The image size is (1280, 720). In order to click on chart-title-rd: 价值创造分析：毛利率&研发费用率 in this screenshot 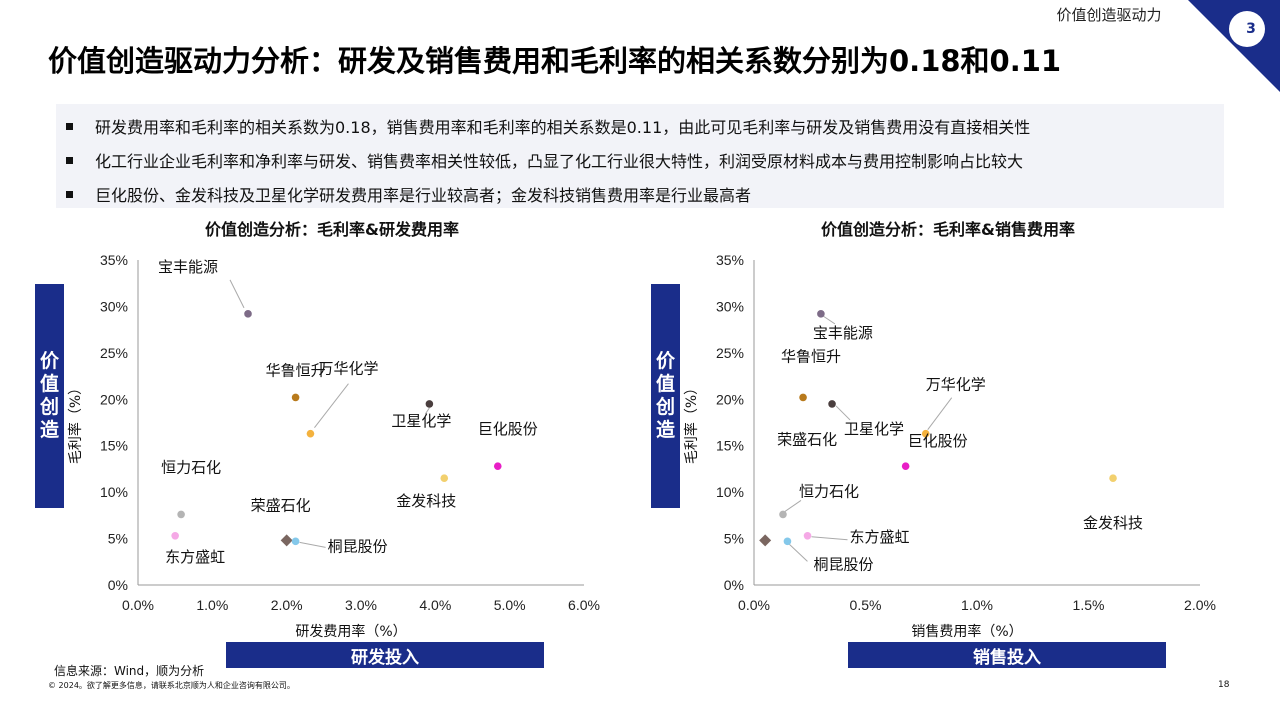, I will do `click(332, 229)`.